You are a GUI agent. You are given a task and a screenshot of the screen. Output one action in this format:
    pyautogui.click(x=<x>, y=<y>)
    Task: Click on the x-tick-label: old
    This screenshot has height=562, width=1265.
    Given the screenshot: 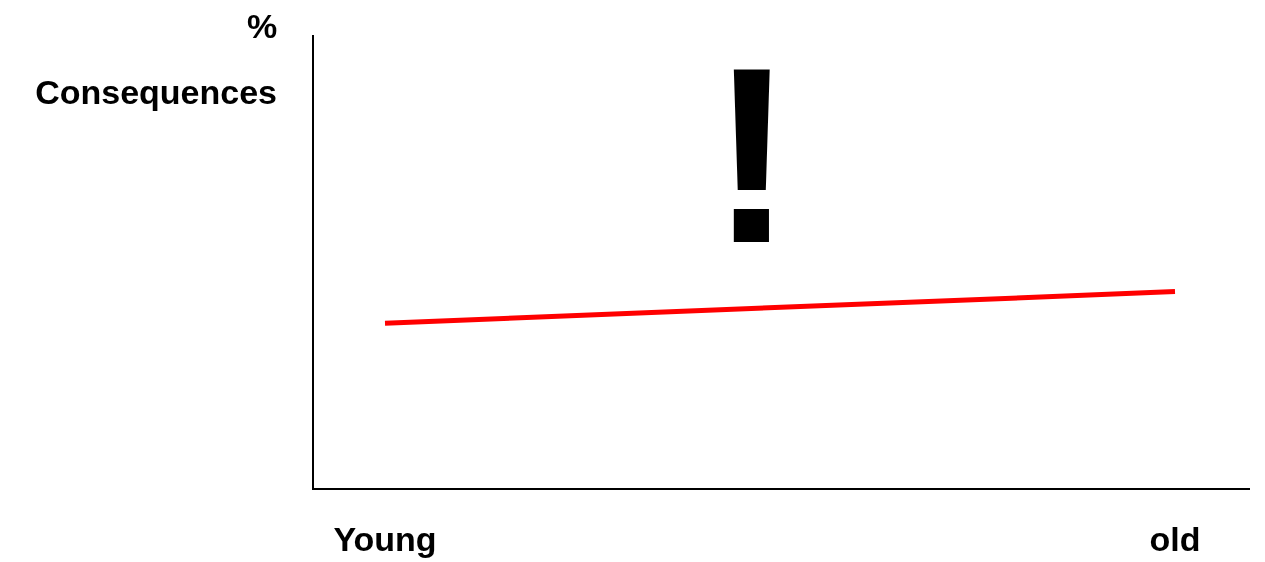 What is the action you would take?
    pyautogui.click(x=1175, y=539)
    